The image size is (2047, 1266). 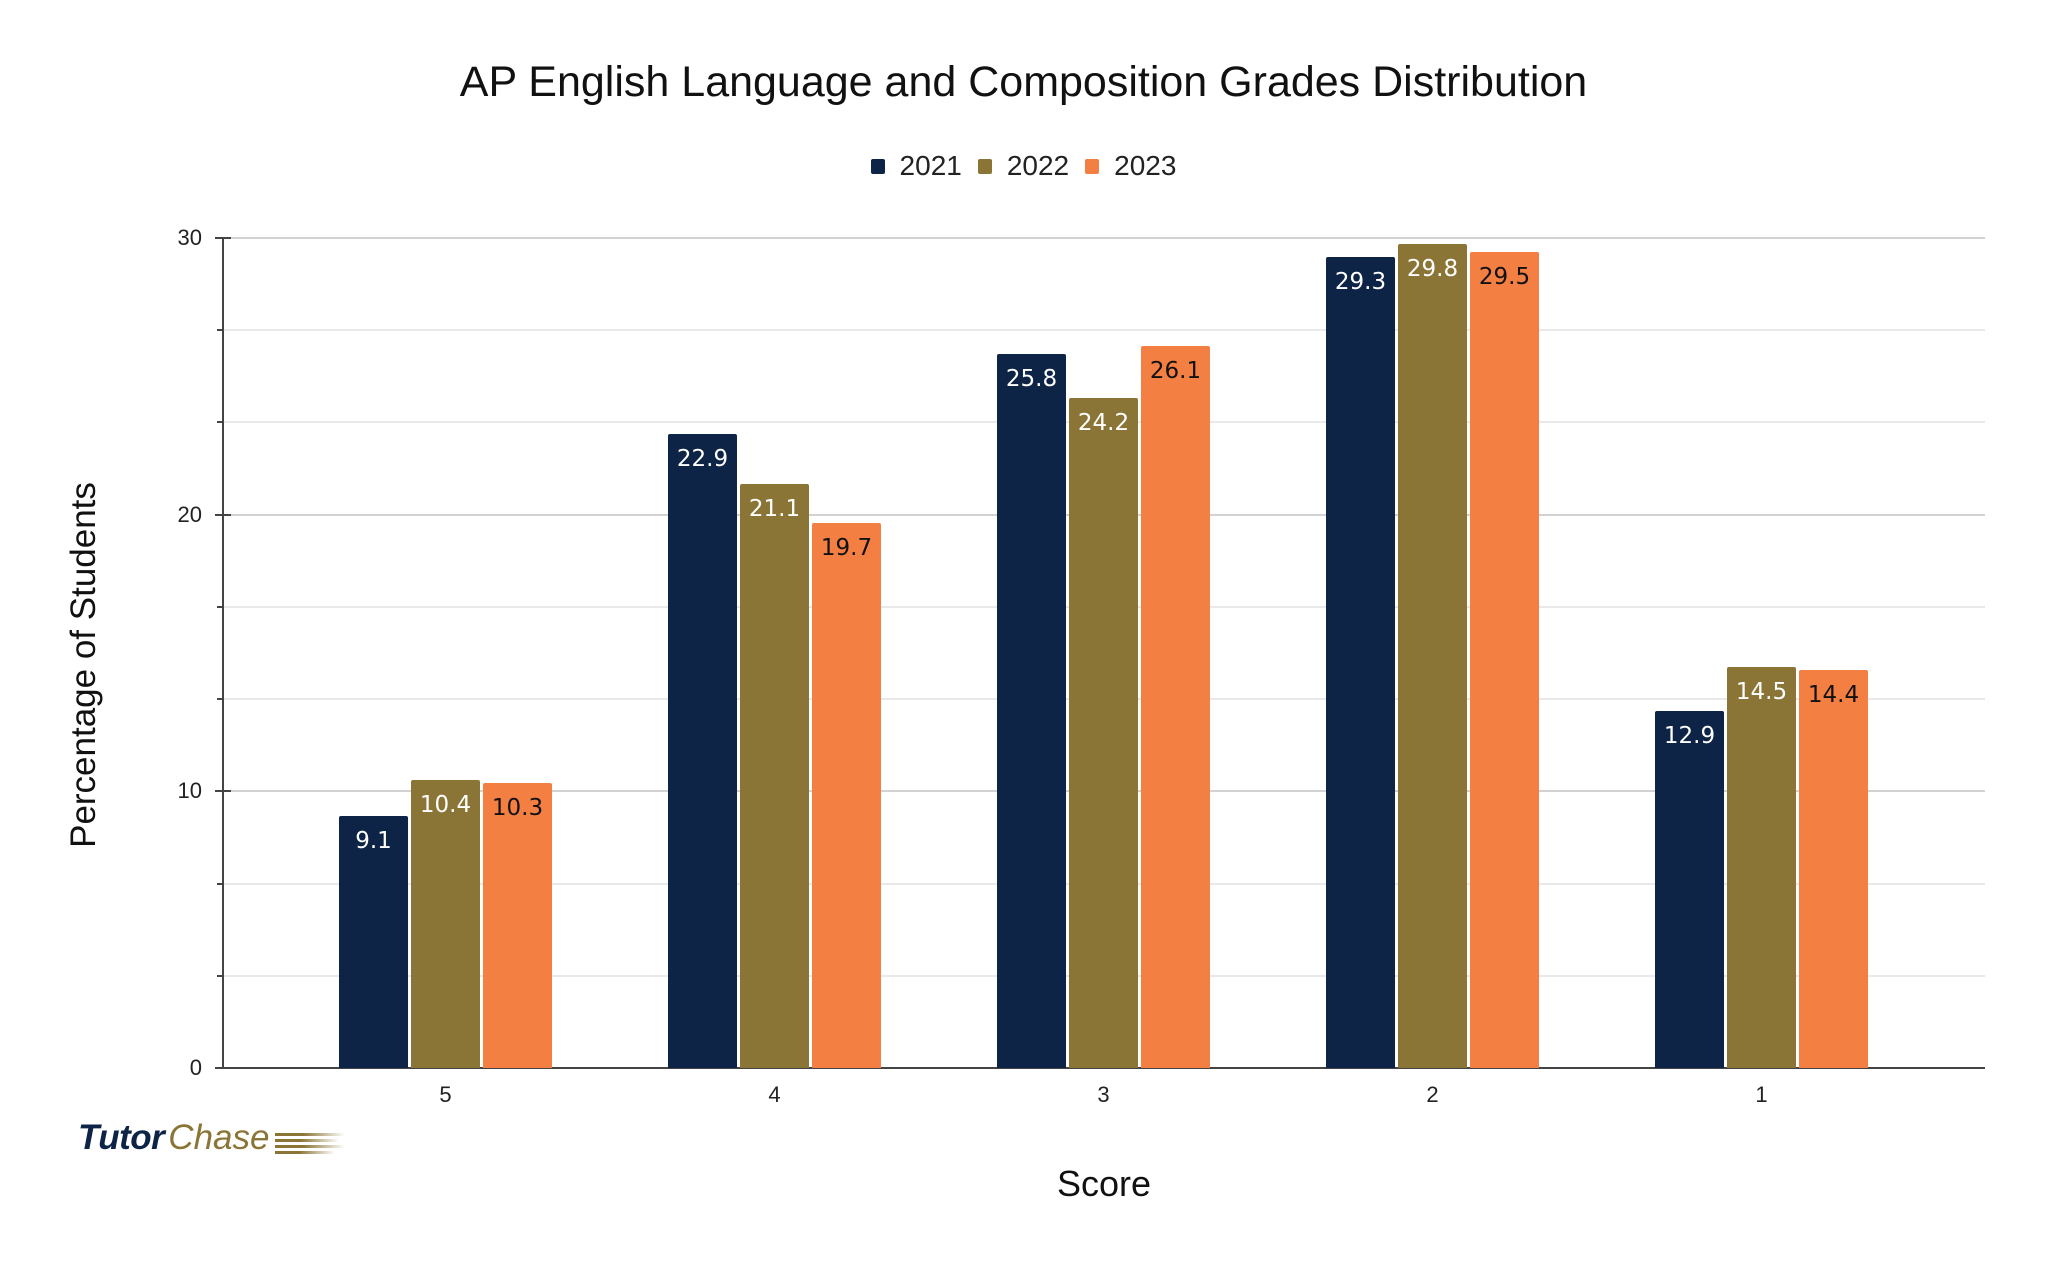 What do you see at coordinates (517, 925) in the screenshot?
I see `bar-score-5-2023: 10.3` at bounding box center [517, 925].